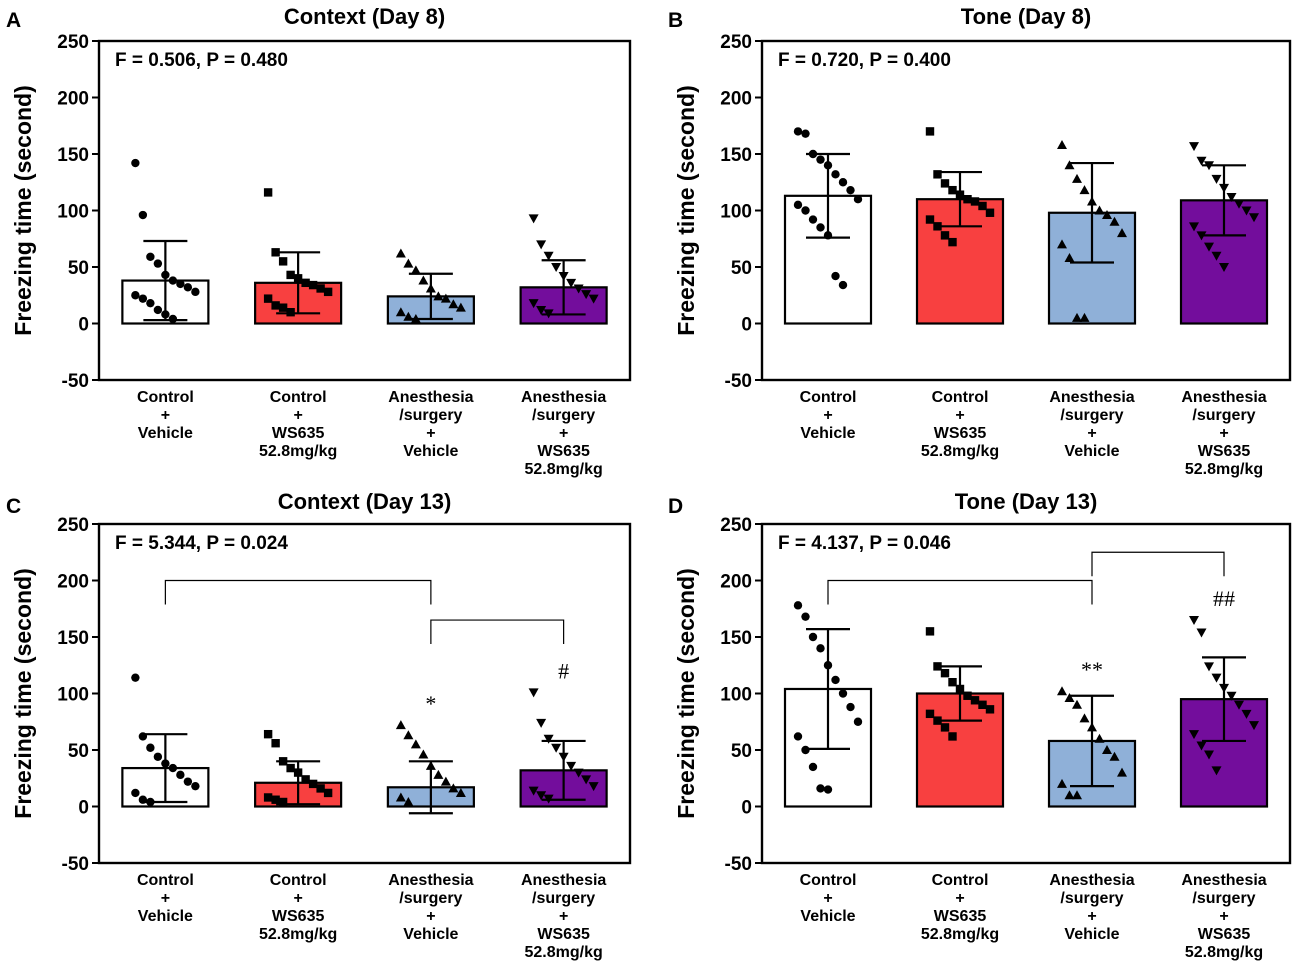 This screenshot has height=970, width=1300. What do you see at coordinates (864, 60) in the screenshot?
I see `stat-text: F = 0.720, P = 0.400` at bounding box center [864, 60].